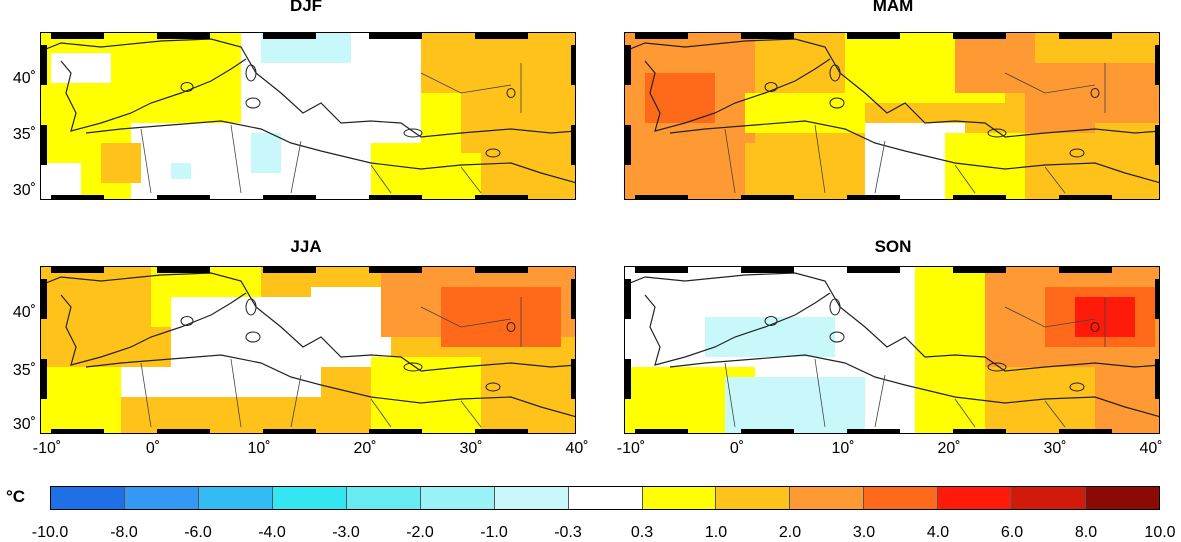 The width and height of the screenshot is (1181, 542). Describe the element at coordinates (153, 448) in the screenshot. I see `x-tick-left-0: 0˚` at that location.